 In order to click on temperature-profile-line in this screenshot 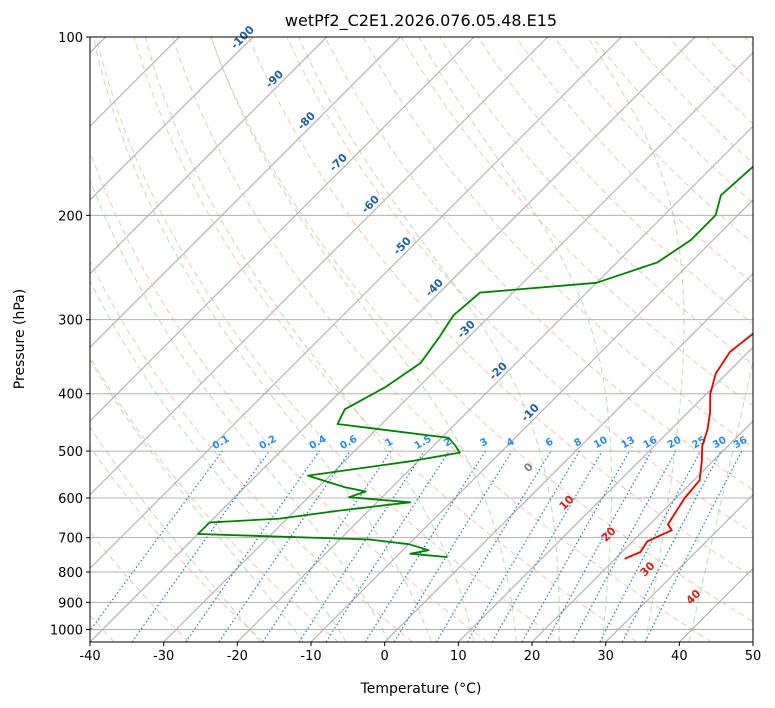, I will do `click(688, 446)`.